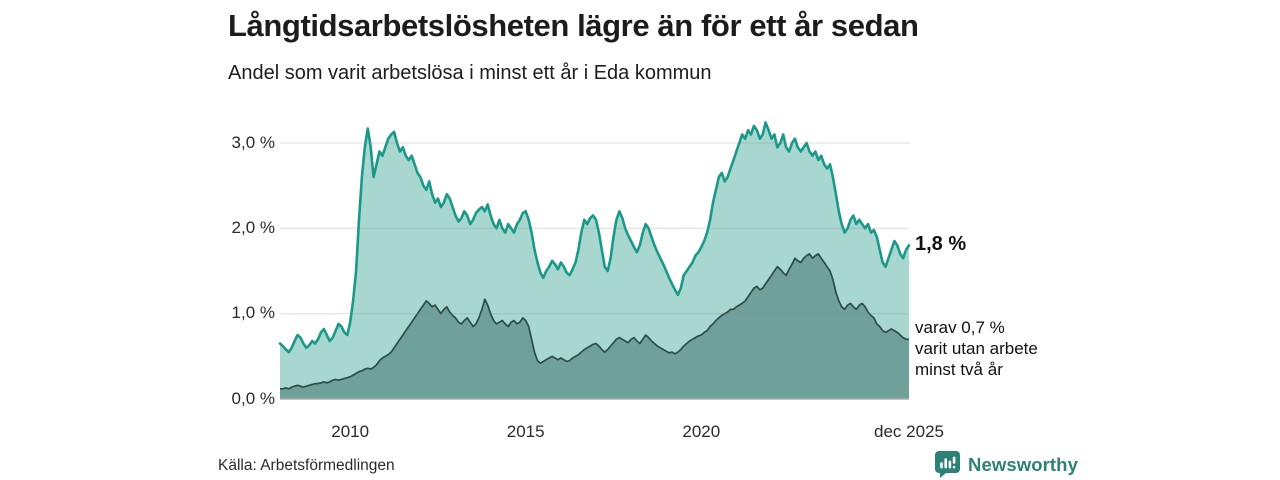 This screenshot has width=1280, height=480. Describe the element at coordinates (253, 398) in the screenshot. I see `y-tick-label: 0,0 %` at that location.